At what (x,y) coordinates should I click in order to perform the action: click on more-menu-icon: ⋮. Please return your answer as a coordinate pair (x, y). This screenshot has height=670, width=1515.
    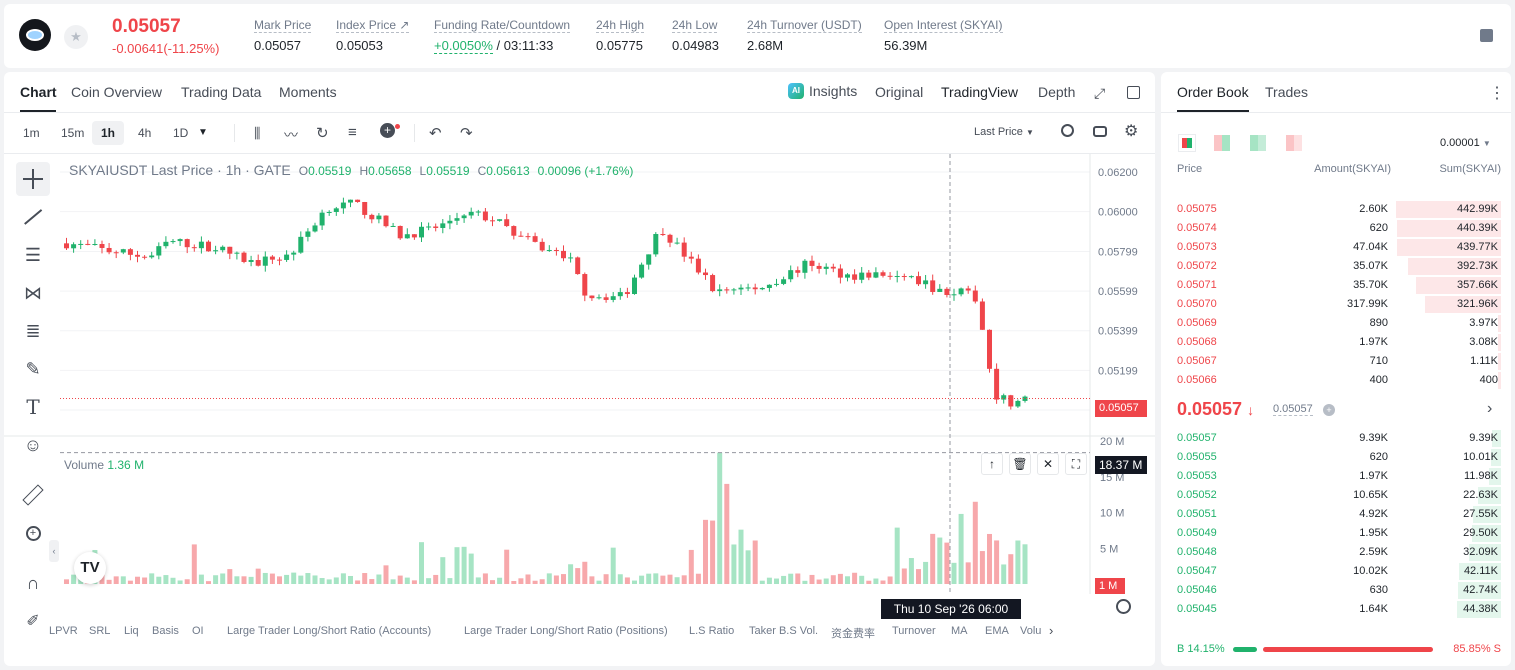
    Looking at the image, I should click on (1497, 93).